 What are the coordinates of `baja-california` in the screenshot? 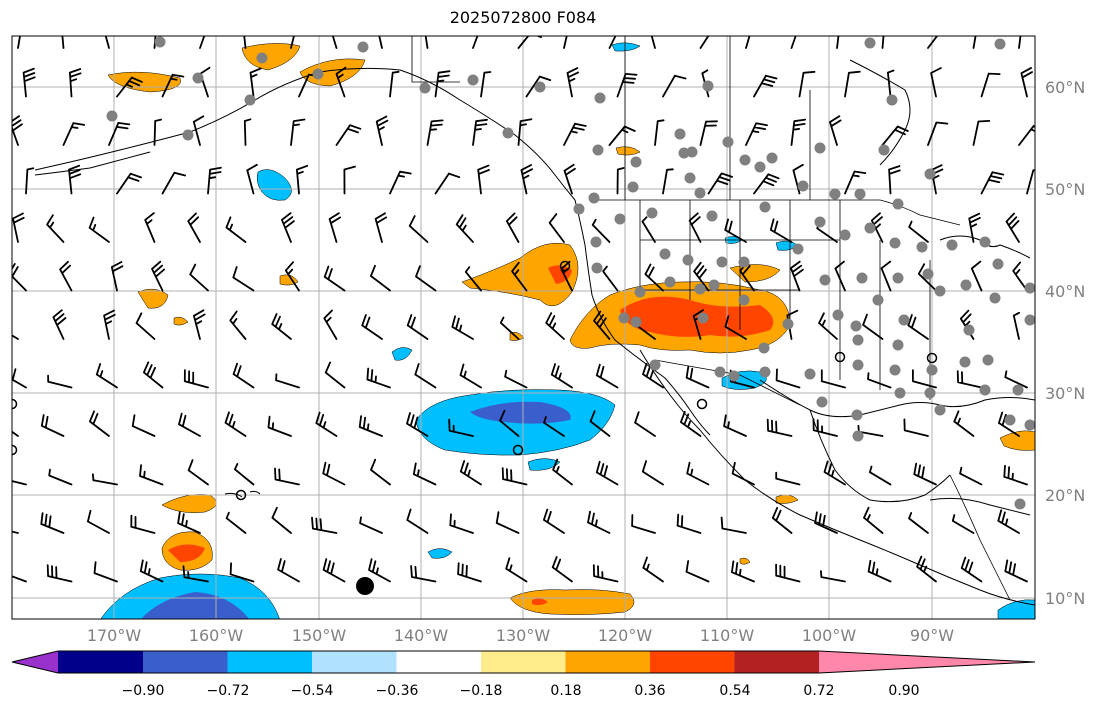 It's located at (670, 390).